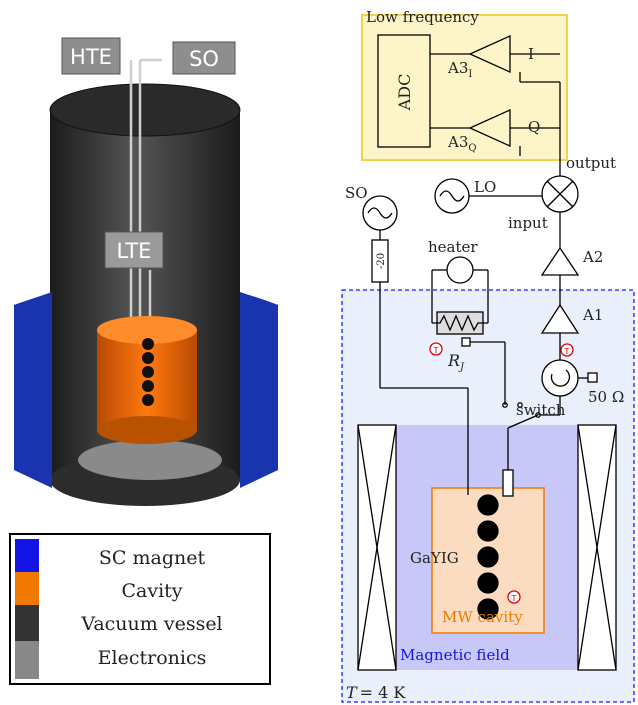  What do you see at coordinates (152, 558) in the screenshot?
I see `legend-magnet: SC magnet` at bounding box center [152, 558].